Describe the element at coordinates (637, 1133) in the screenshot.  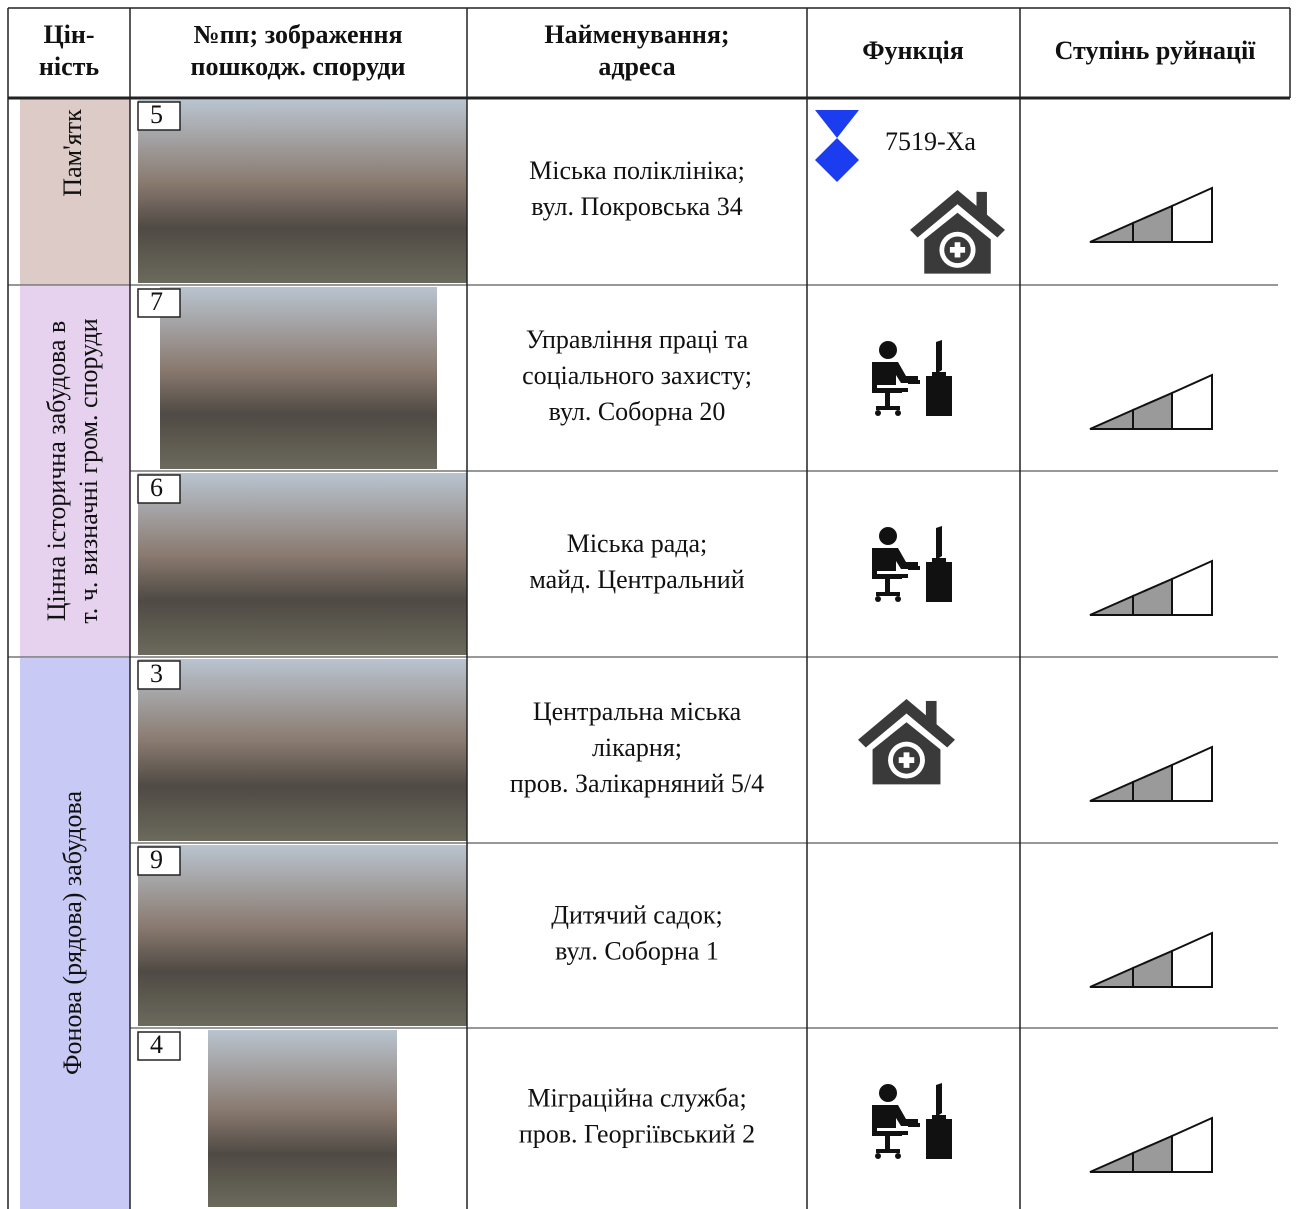
I see `name: пров. Георгіївський 2` at that location.